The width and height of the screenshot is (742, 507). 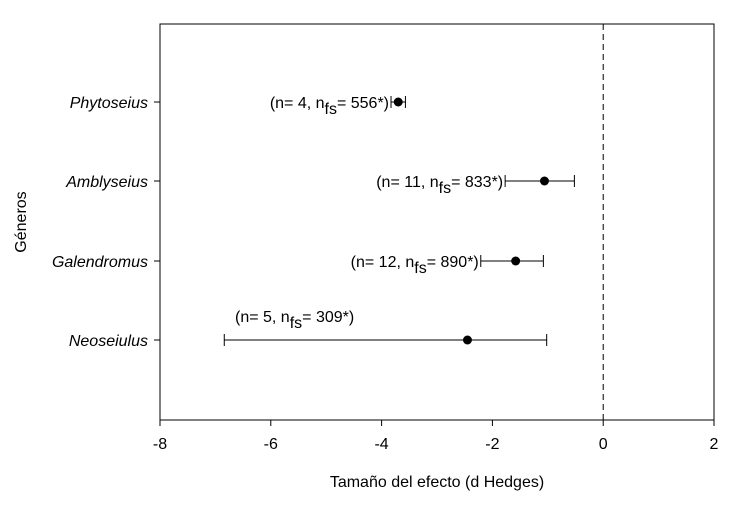 I want to click on y-tick-label: Galendromus, so click(x=100, y=262).